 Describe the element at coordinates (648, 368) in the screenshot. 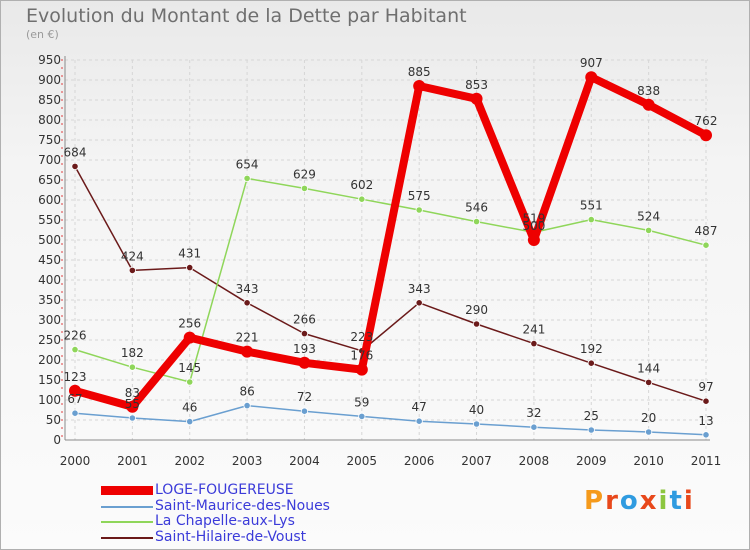

I see `data-label: 144` at that location.